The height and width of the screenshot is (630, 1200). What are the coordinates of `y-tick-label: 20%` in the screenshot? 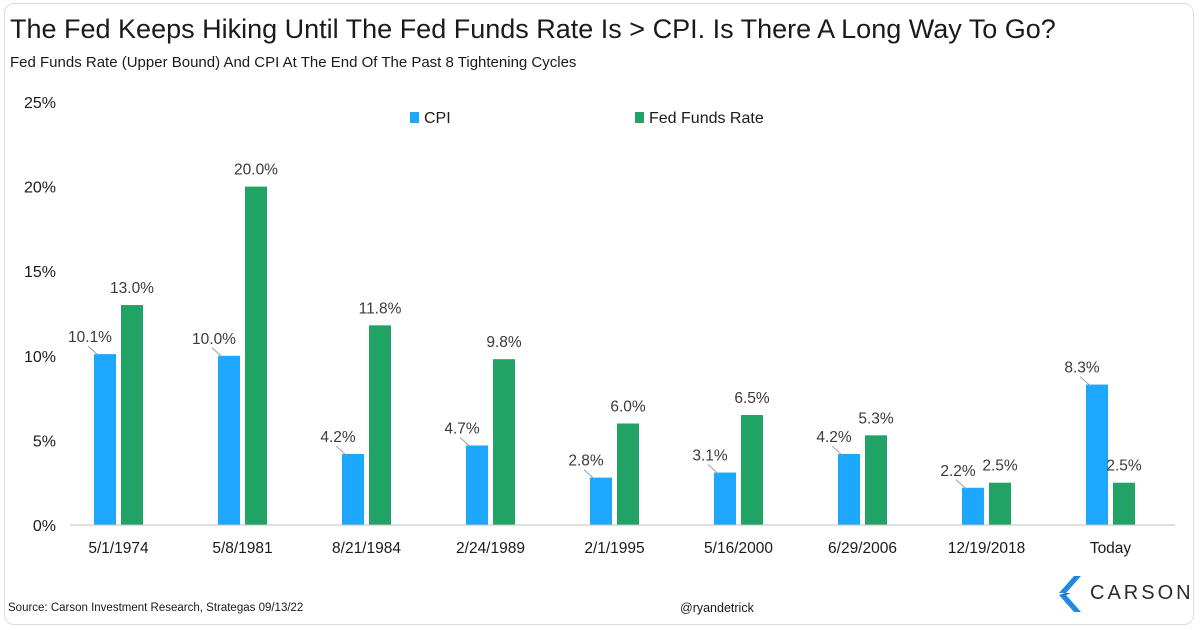 It's located at (40, 188).